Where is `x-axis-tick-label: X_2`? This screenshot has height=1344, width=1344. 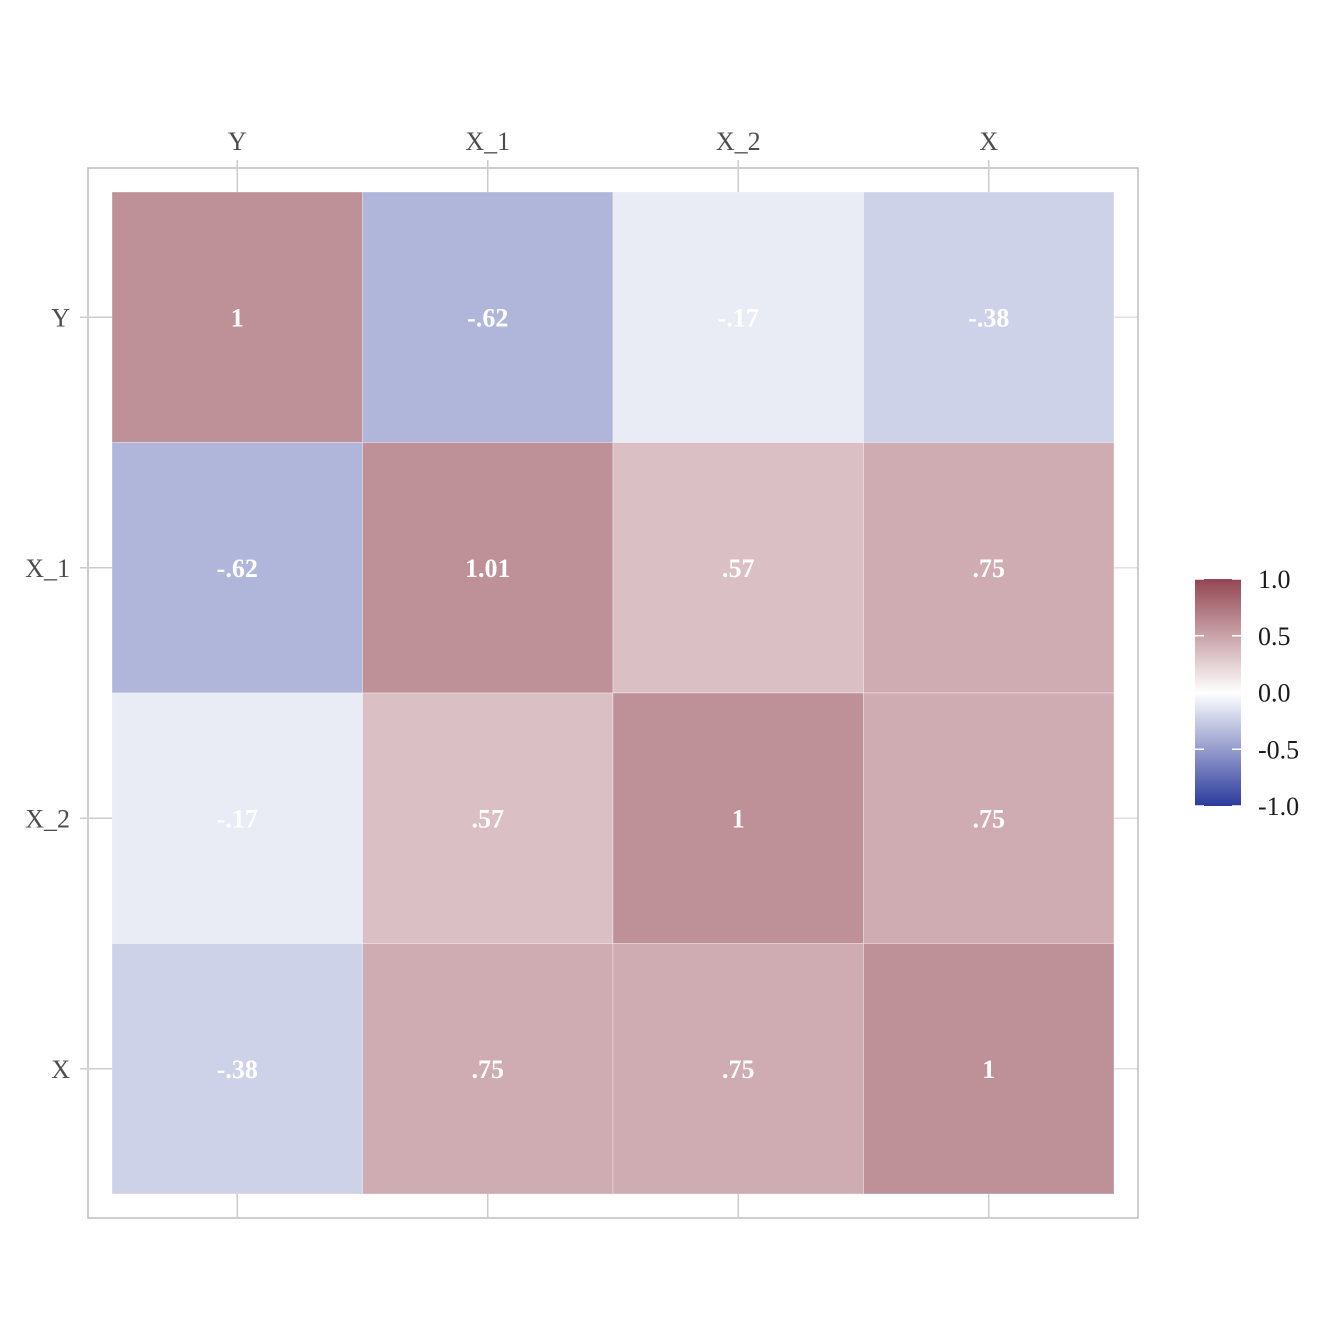
x-axis-tick-label: X_2 is located at coordinates (738, 141).